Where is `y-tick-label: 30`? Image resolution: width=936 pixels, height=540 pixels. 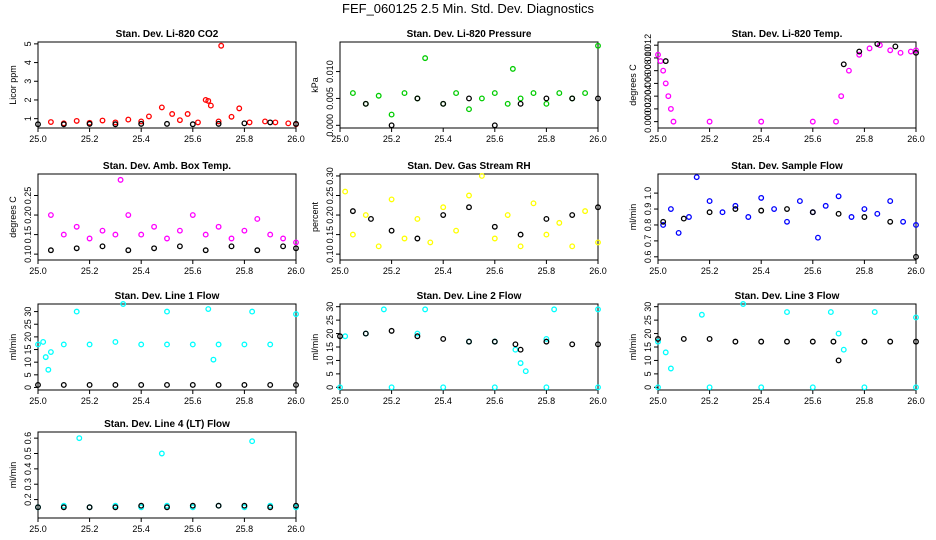 y-tick-label: 30 is located at coordinates (28, 312).